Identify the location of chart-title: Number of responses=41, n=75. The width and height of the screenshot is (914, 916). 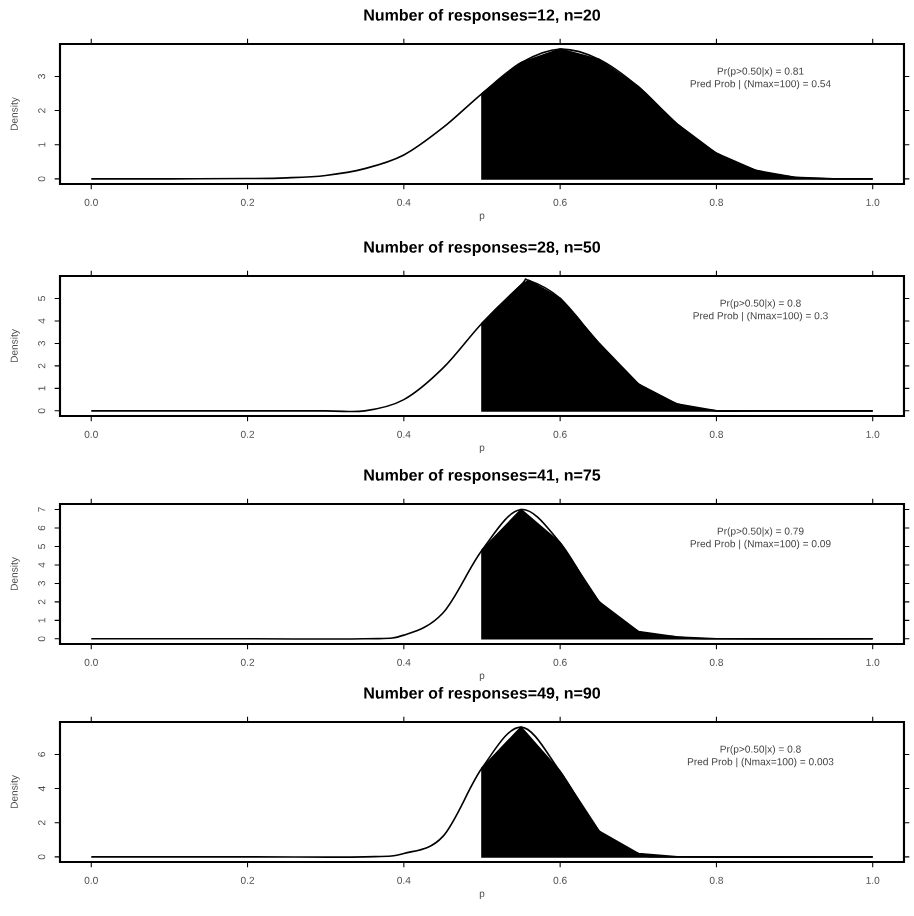
(482, 476).